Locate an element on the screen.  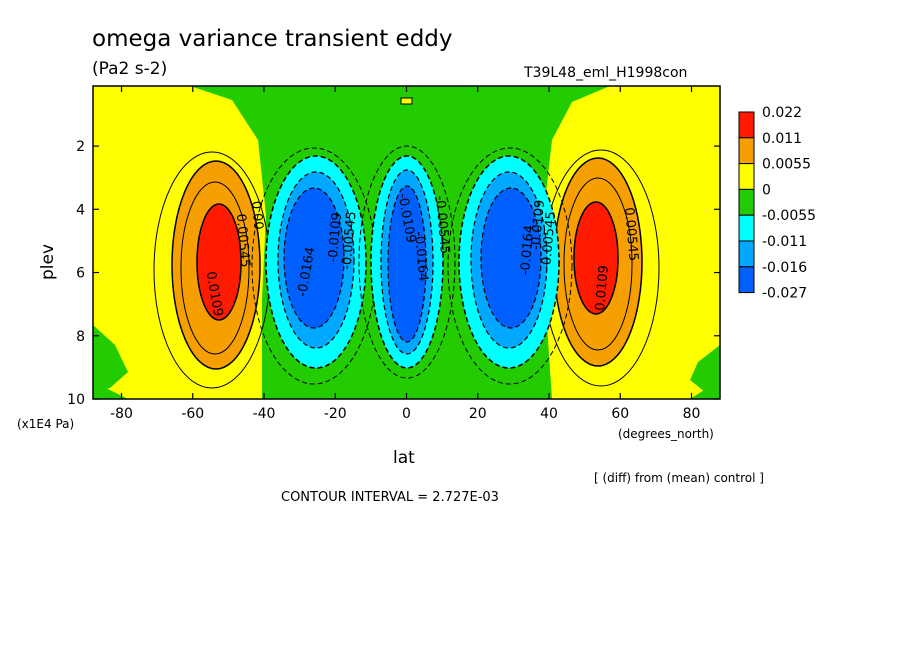
y-tick-label: 8 is located at coordinates (80, 337).